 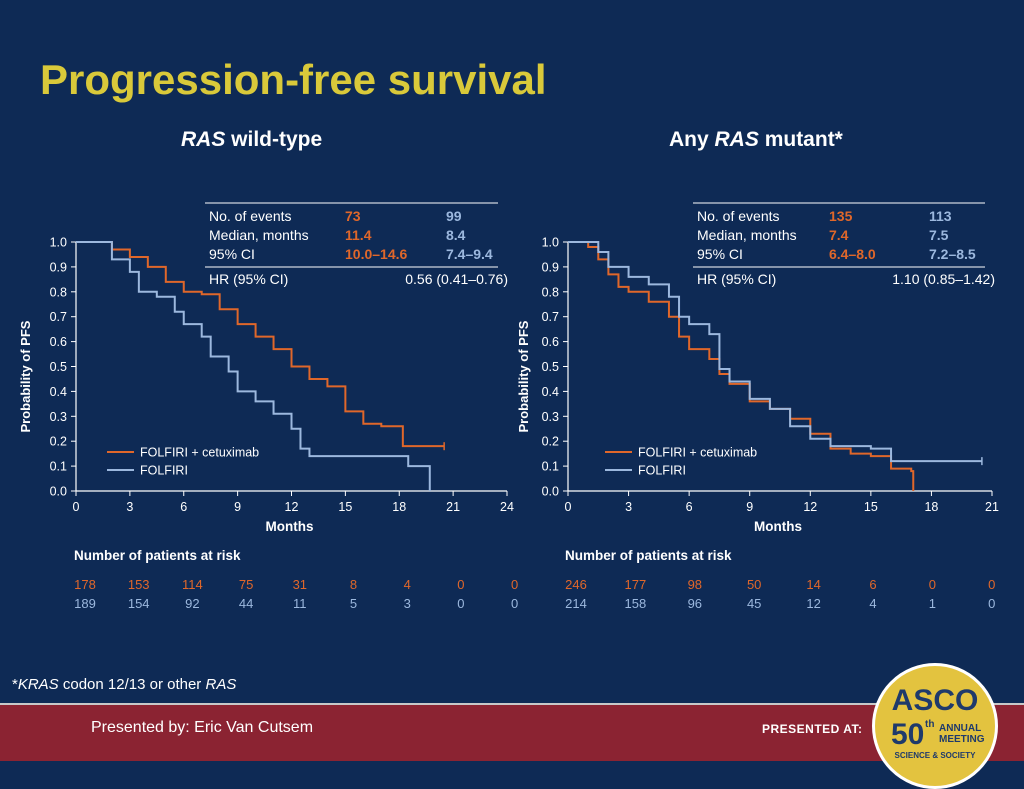 I want to click on chart2-y-tick-label: 0.3, so click(x=550, y=417).